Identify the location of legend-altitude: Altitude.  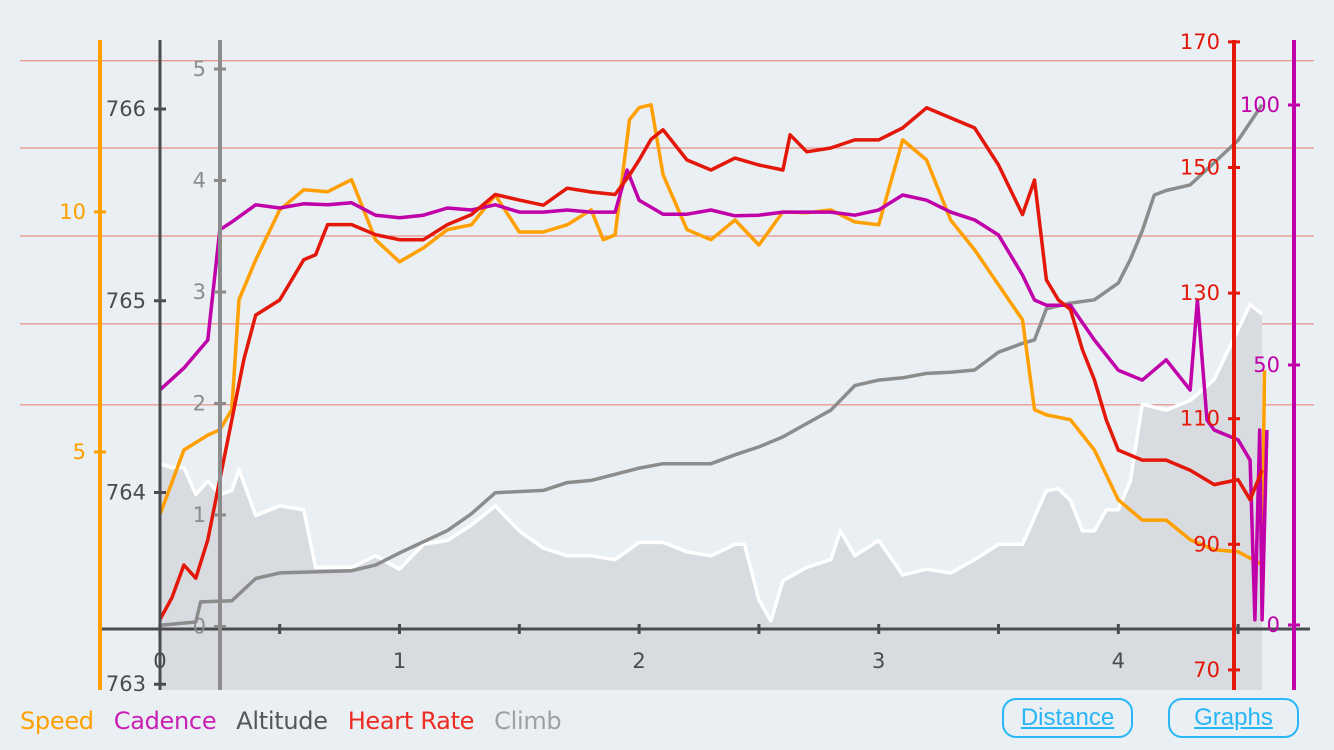
(282, 721).